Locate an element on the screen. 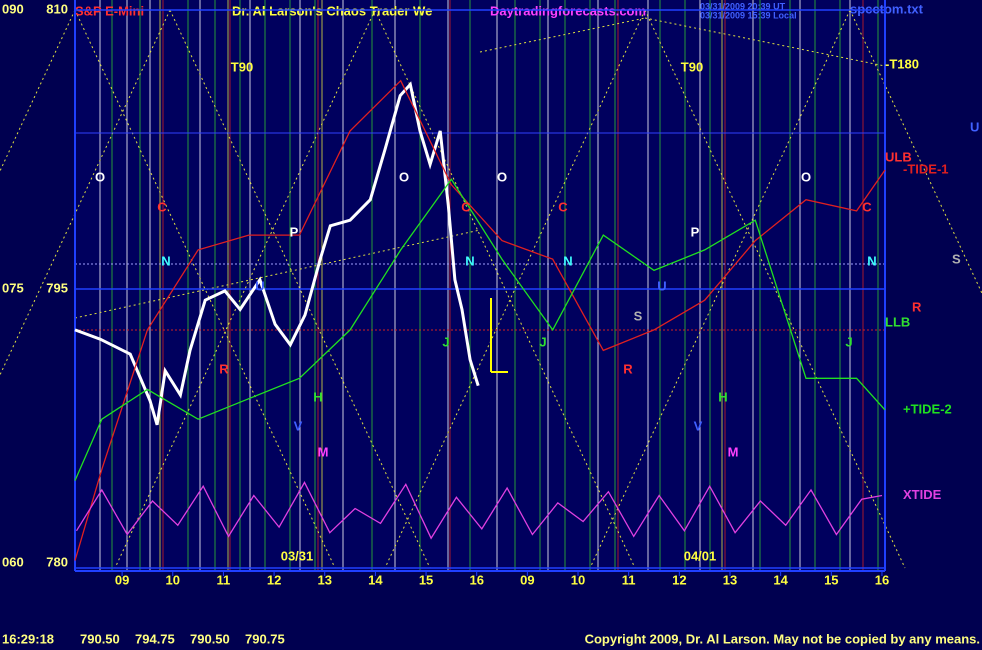 The image size is (982, 650). footer-time: 16:29:18 is located at coordinates (28, 638).